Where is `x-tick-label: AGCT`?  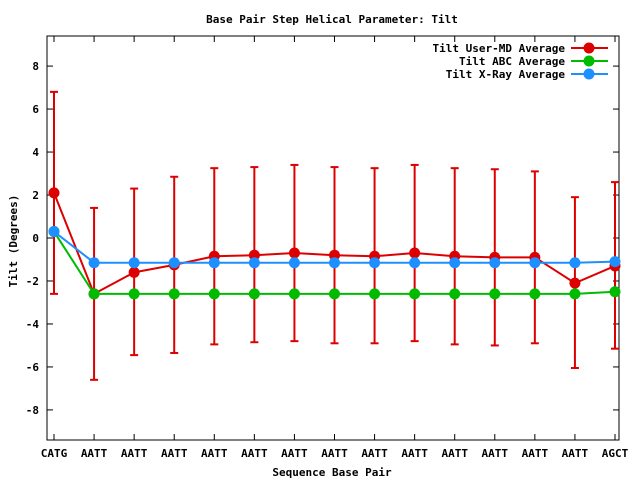
x-tick-label: AGCT is located at coordinates (615, 453).